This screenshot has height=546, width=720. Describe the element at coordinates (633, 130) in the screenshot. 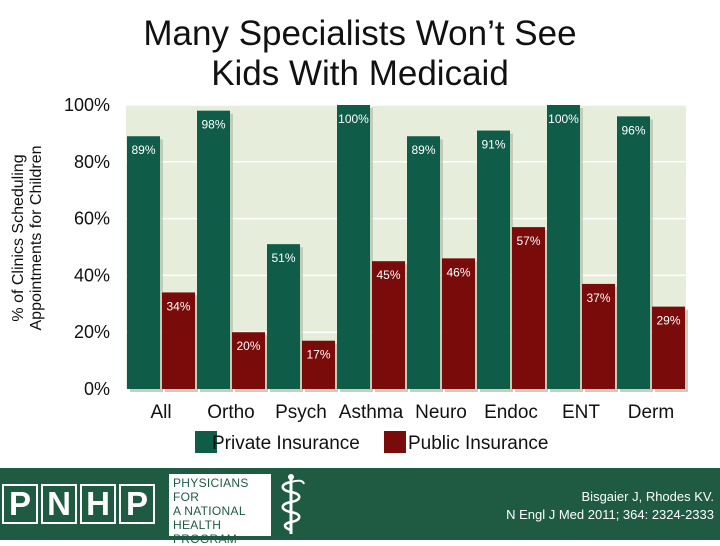

I see `bar-label-private: 96%` at that location.